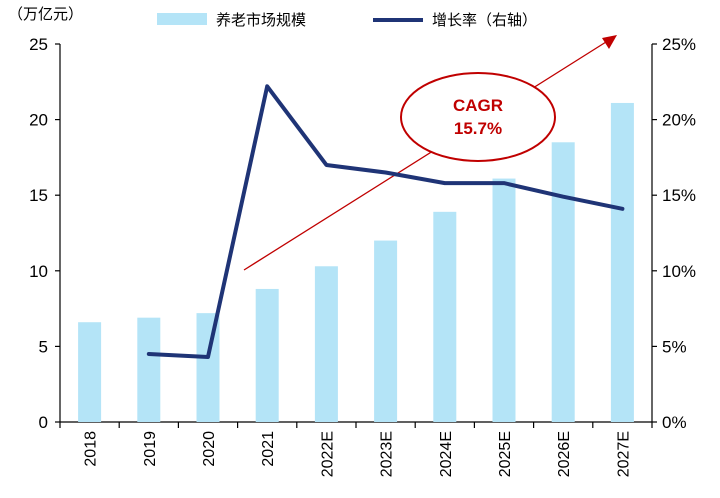 The width and height of the screenshot is (720, 498). What do you see at coordinates (609, 42) in the screenshot?
I see `cagr-arrow-head` at bounding box center [609, 42].